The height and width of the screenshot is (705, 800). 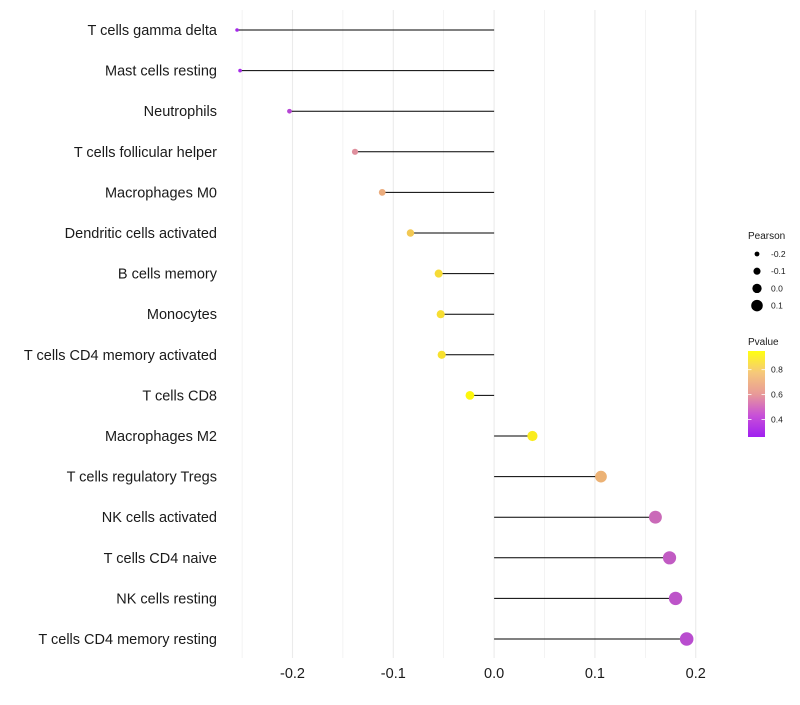 What do you see at coordinates (777, 420) in the screenshot?
I see `legend-color-label: 0.4` at bounding box center [777, 420].